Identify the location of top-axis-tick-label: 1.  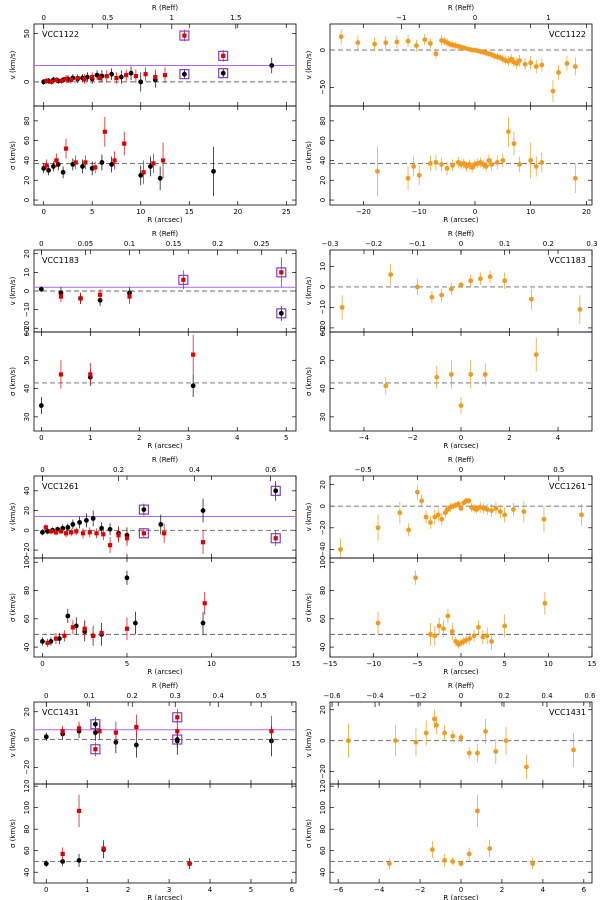
(548, 18).